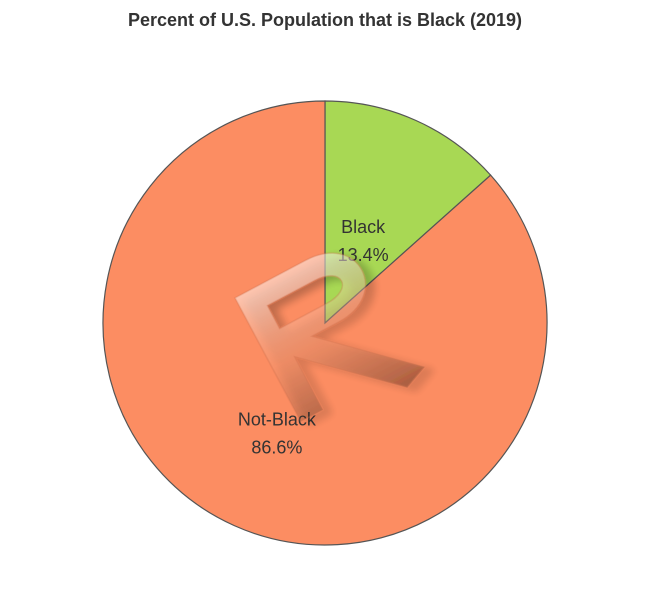 This screenshot has height=600, width=650. Describe the element at coordinates (276, 447) in the screenshot. I see `slice-value-not-black: 86.6%` at that location.